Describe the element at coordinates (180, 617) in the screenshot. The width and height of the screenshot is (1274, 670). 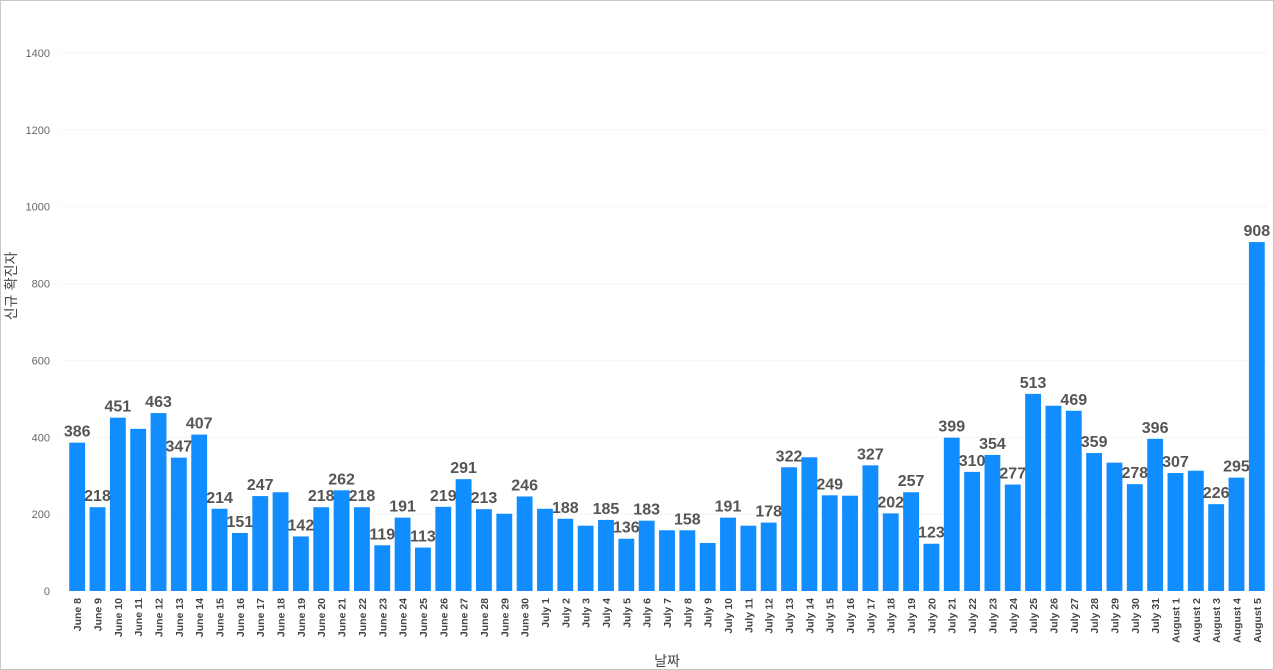
I see `x-tick-label: June 13` at that location.